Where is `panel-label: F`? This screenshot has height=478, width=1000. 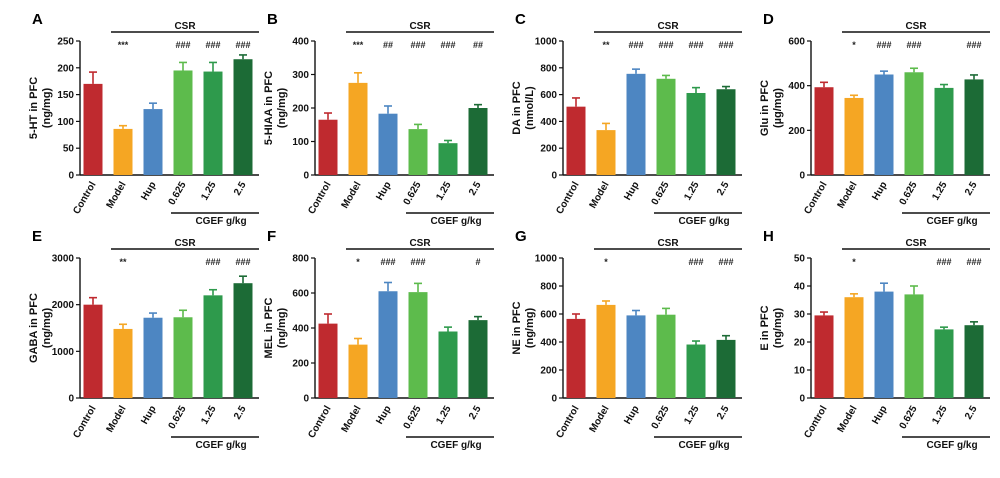 panel-label: F is located at coordinates (271, 236).